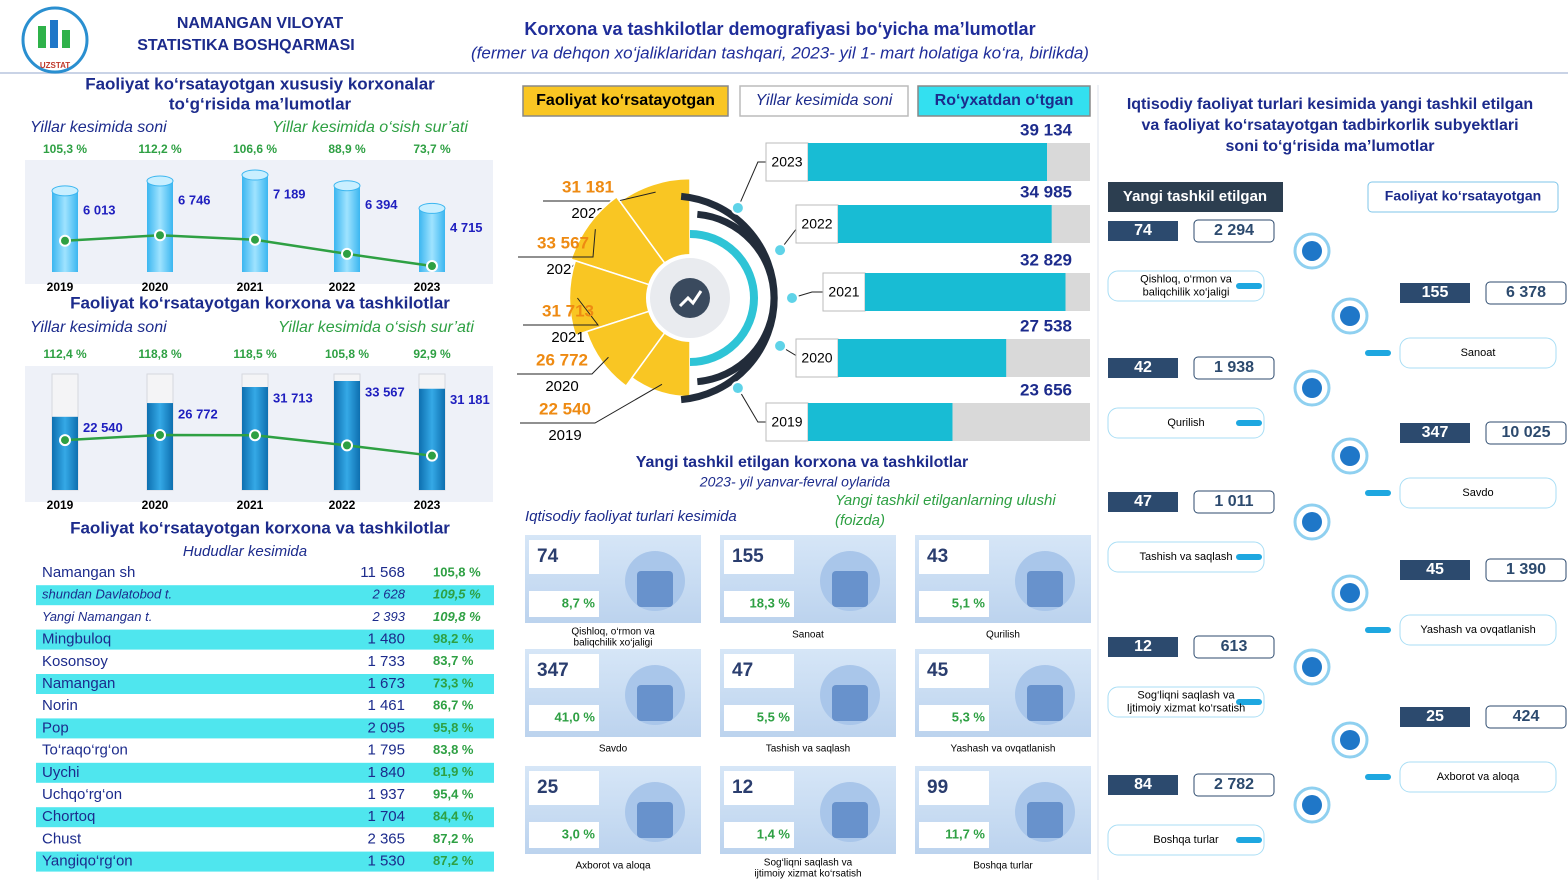 The image size is (1568, 892). What do you see at coordinates (562, 359) in the screenshot?
I see `active-value: 26 772` at bounding box center [562, 359].